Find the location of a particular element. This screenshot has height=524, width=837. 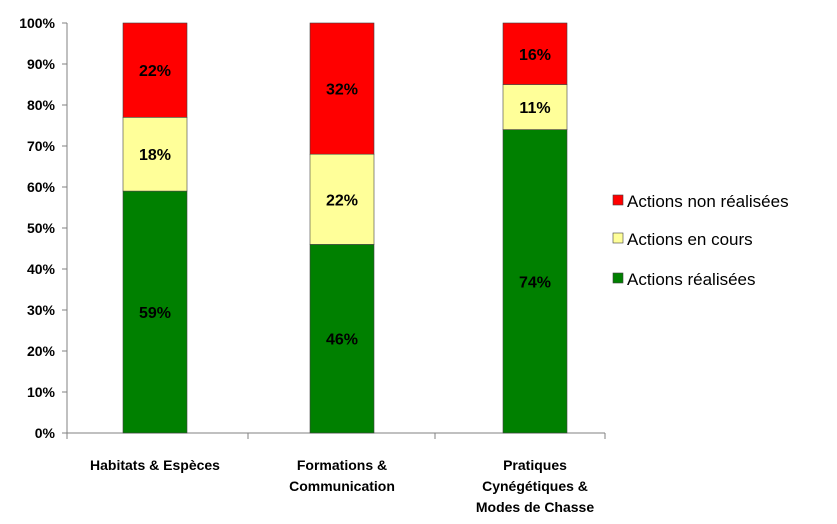

x-category-label: Habitats & Espèces is located at coordinates (155, 465).